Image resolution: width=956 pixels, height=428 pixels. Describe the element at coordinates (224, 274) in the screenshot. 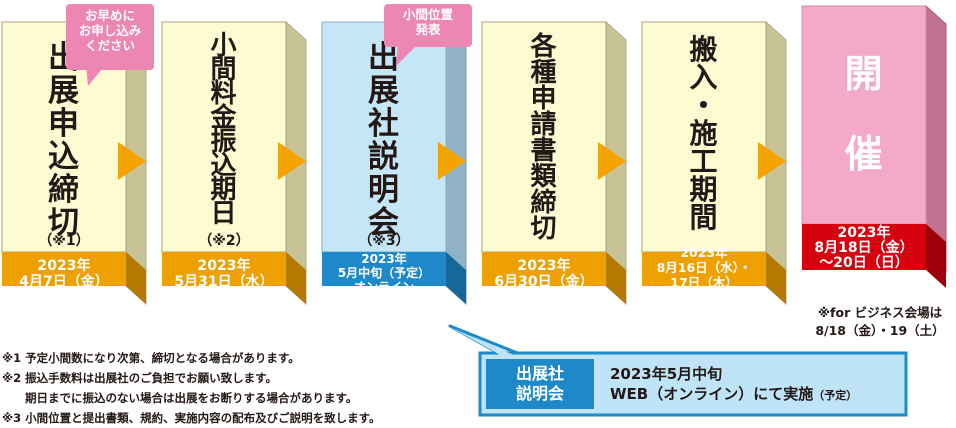

I see `step-date: 2023年 5月31日（水）` at that location.